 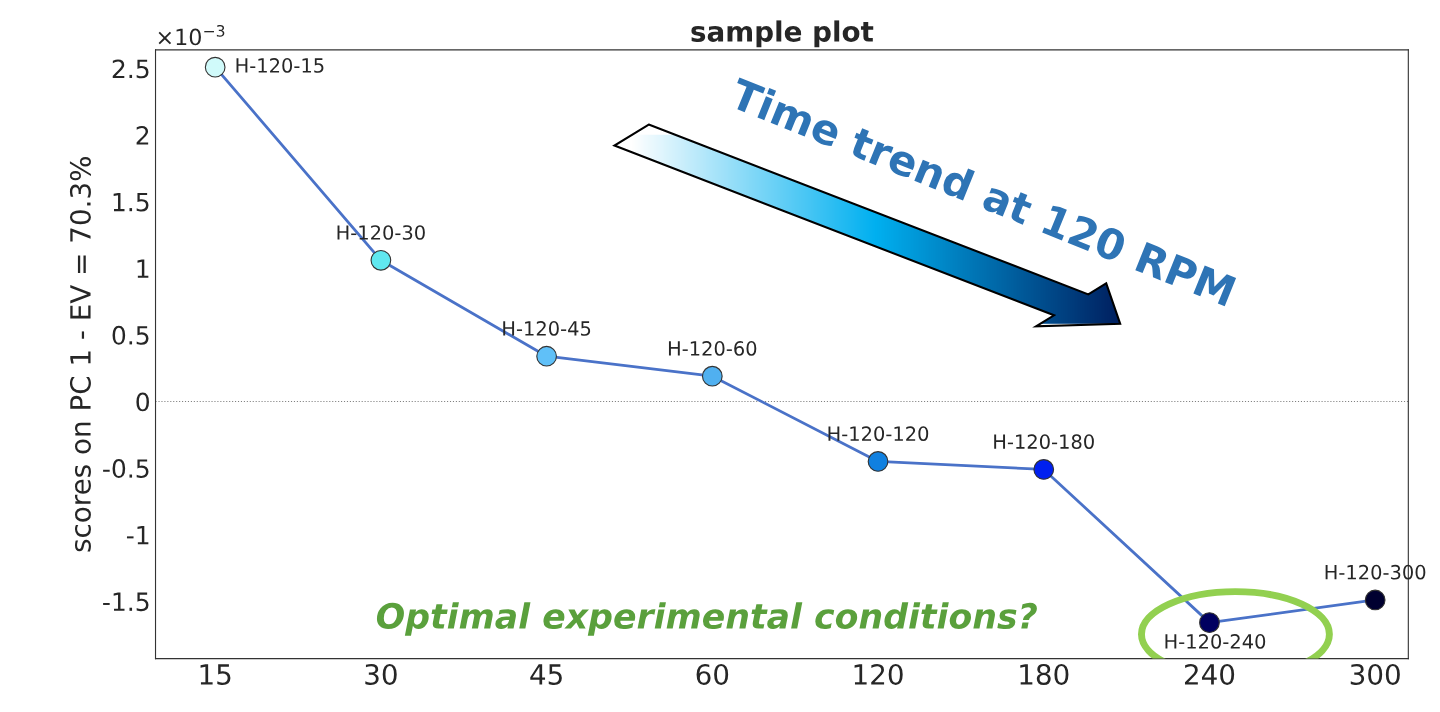 What do you see at coordinates (191, 35) in the screenshot?
I see `text: ×10$^{−3}$` at bounding box center [191, 35].